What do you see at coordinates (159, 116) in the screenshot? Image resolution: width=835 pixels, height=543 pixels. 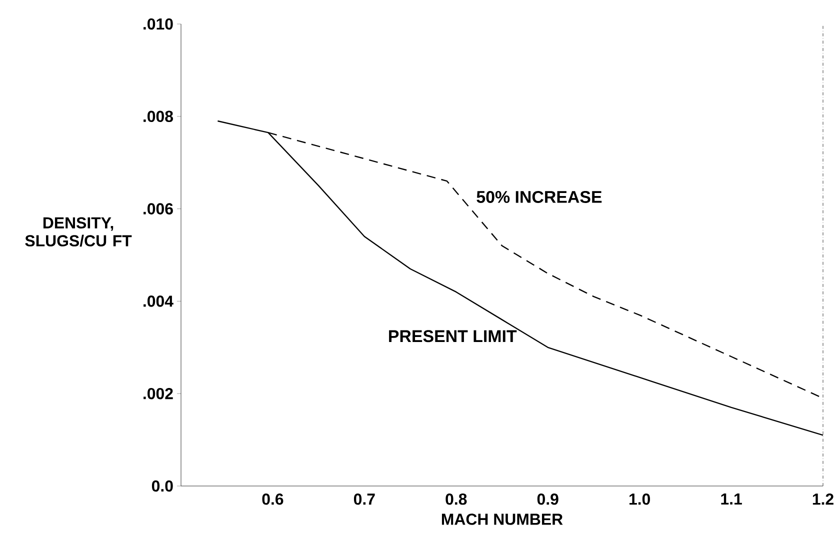 I see `y-tick-label: .008` at bounding box center [159, 116].